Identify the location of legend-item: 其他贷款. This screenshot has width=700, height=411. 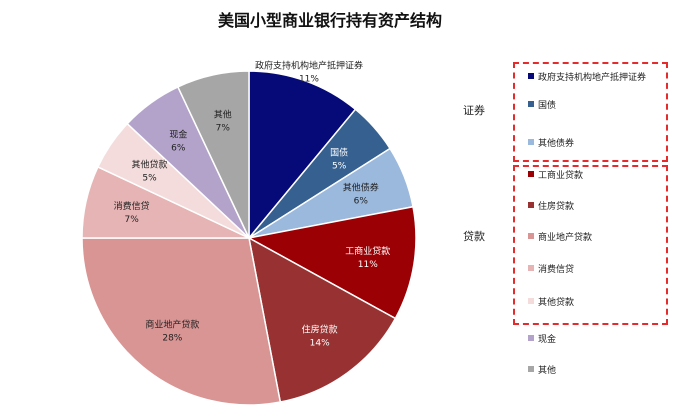
(551, 301).